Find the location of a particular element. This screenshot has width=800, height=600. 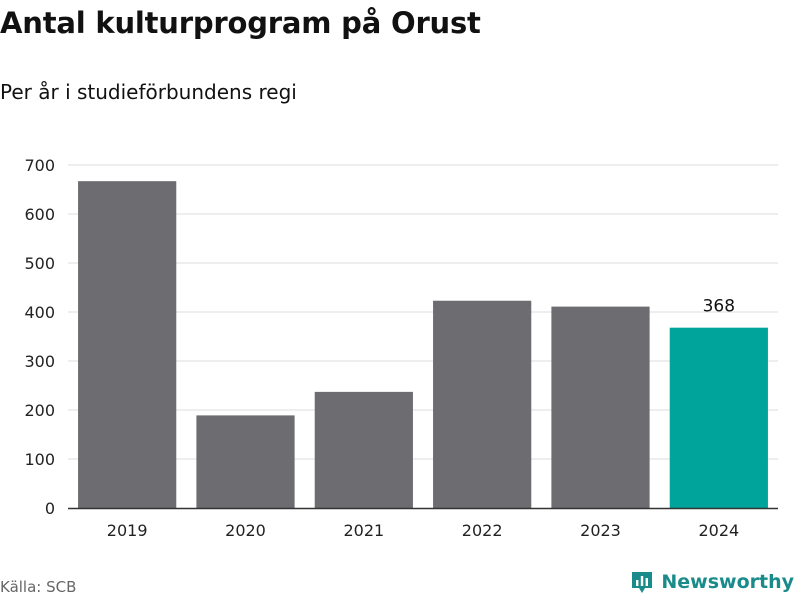

x-tick-label: 2019 is located at coordinates (127, 530).